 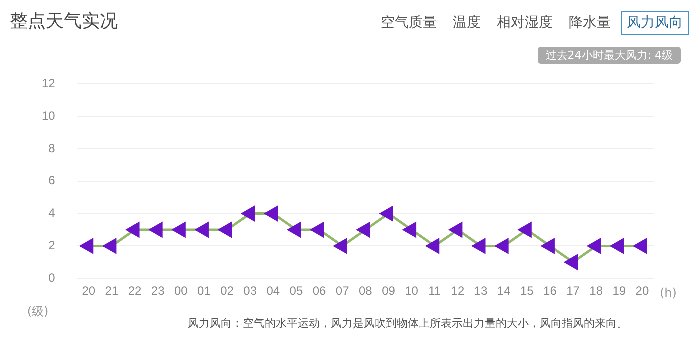 I want to click on x-axis-title: (h), so click(x=668, y=293).